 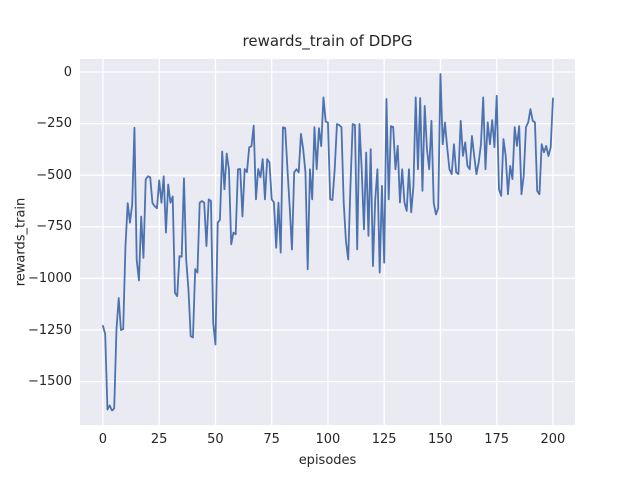 What do you see at coordinates (497, 439) in the screenshot?
I see `x-tick-label: 175` at bounding box center [497, 439].